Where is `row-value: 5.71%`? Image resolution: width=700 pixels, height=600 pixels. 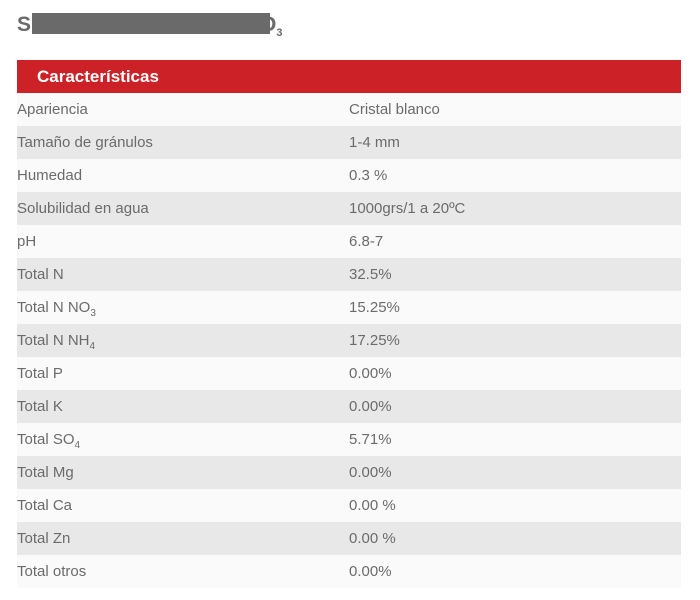
row-value: 5.71% is located at coordinates (370, 439).